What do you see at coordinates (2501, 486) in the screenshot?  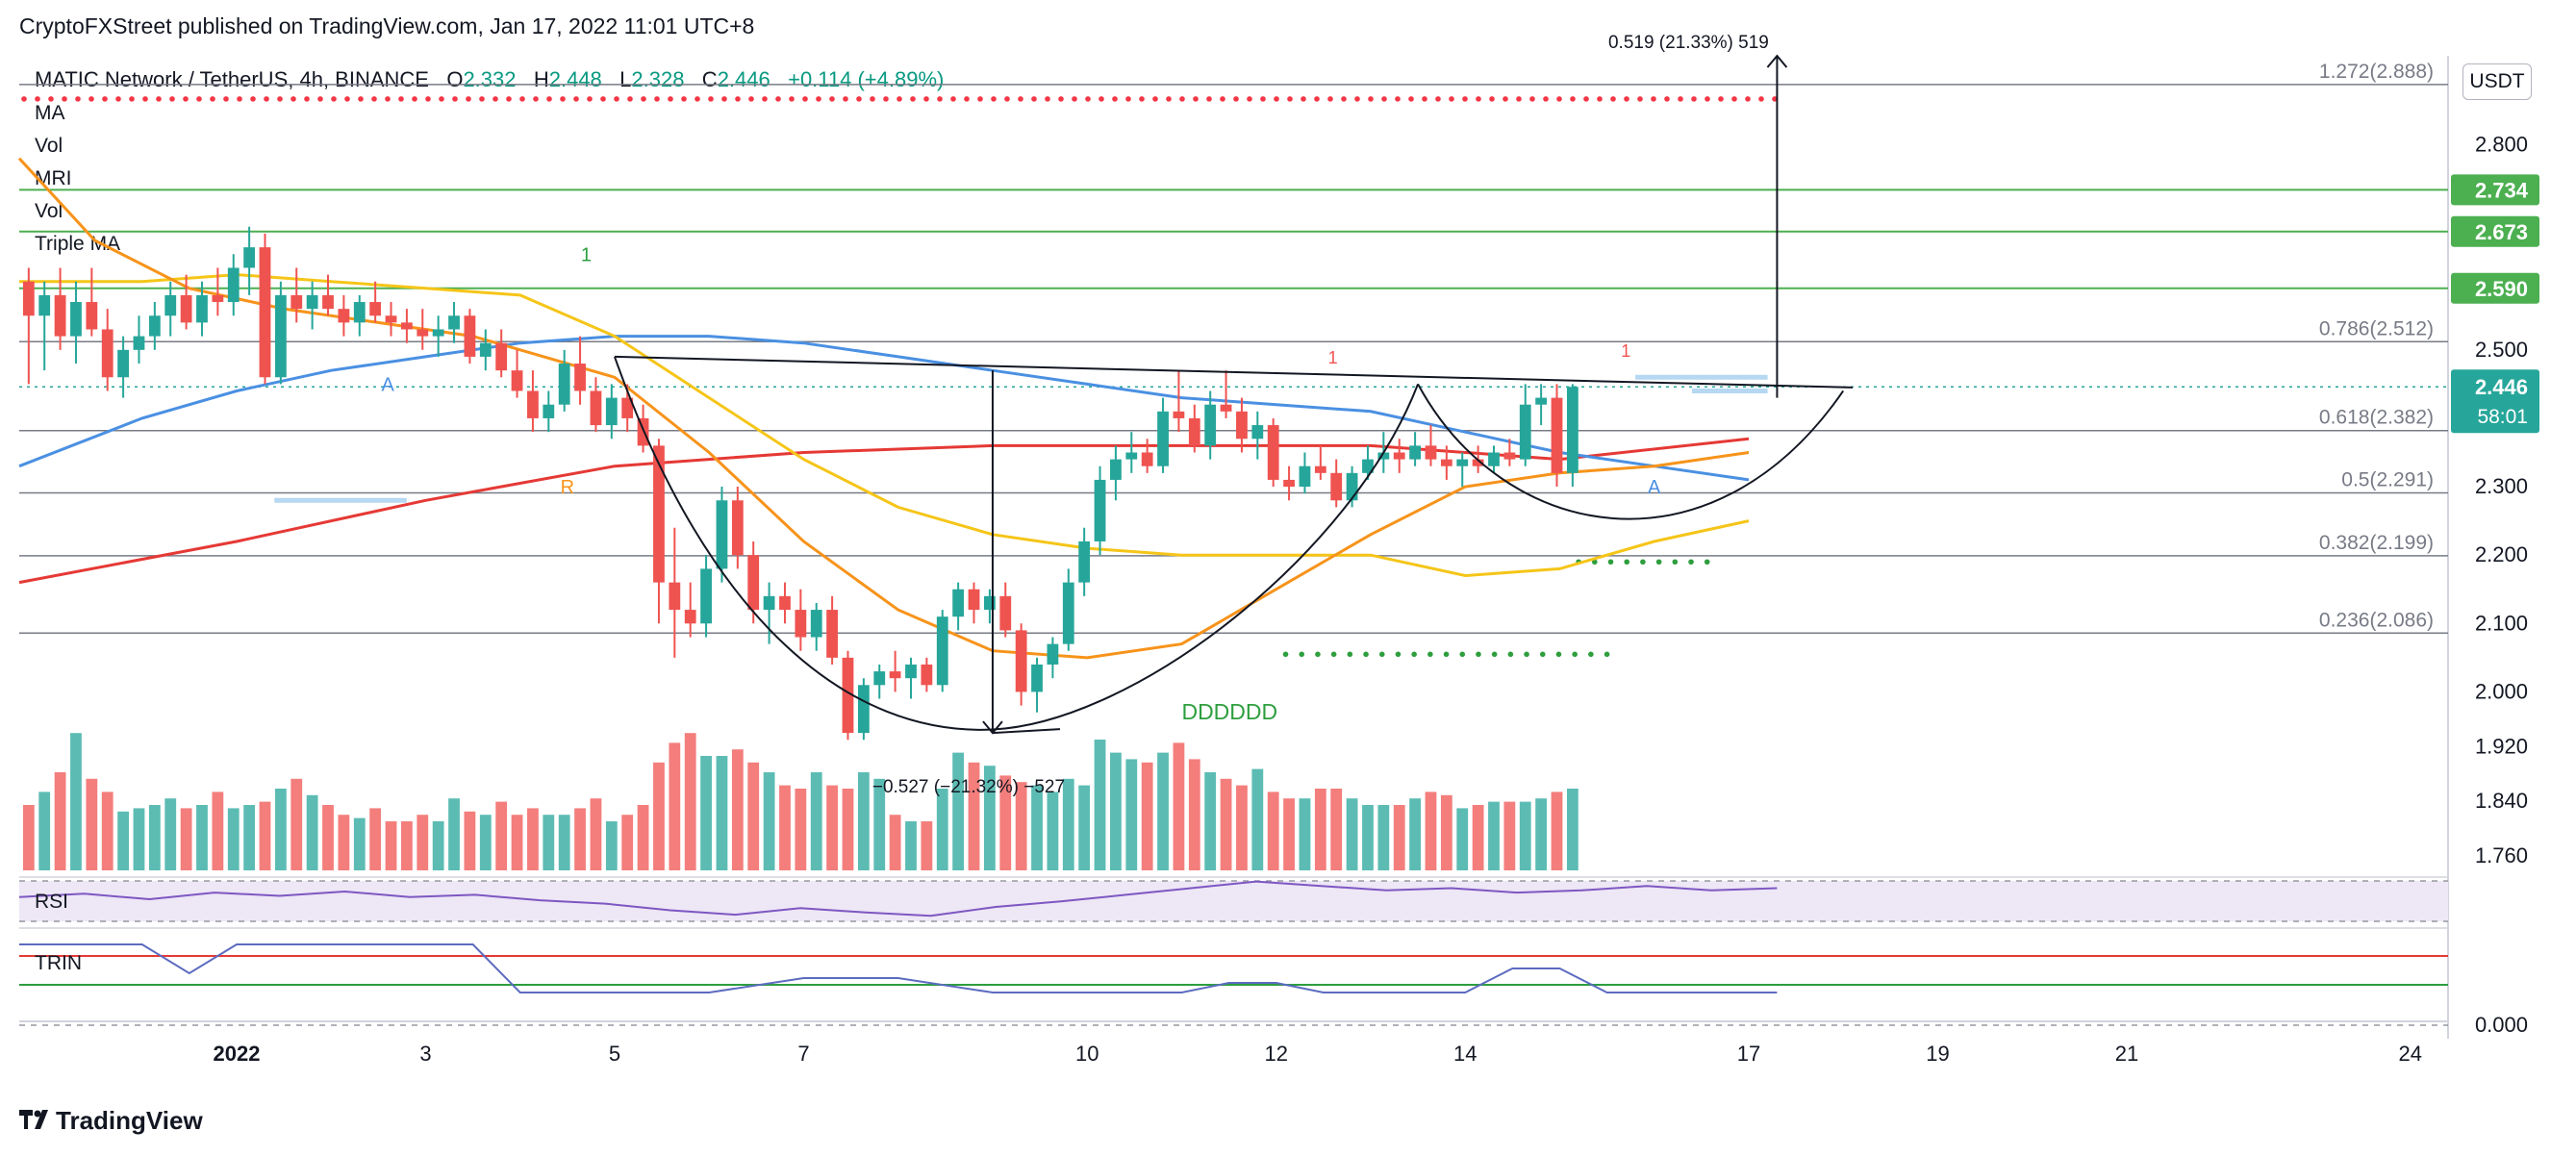 I see `price-tick-label: 2.300` at bounding box center [2501, 486].